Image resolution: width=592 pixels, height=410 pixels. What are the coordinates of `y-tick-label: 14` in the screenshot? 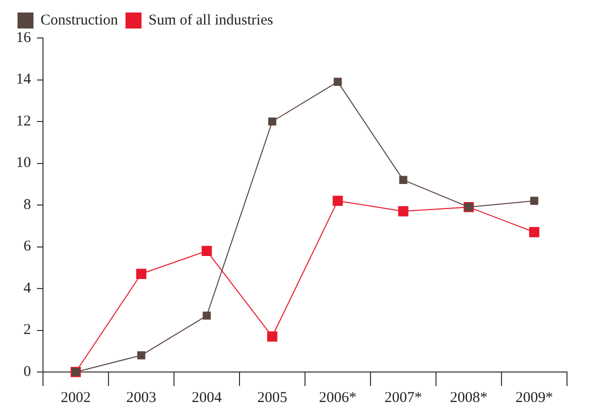 It's located at (24, 80).